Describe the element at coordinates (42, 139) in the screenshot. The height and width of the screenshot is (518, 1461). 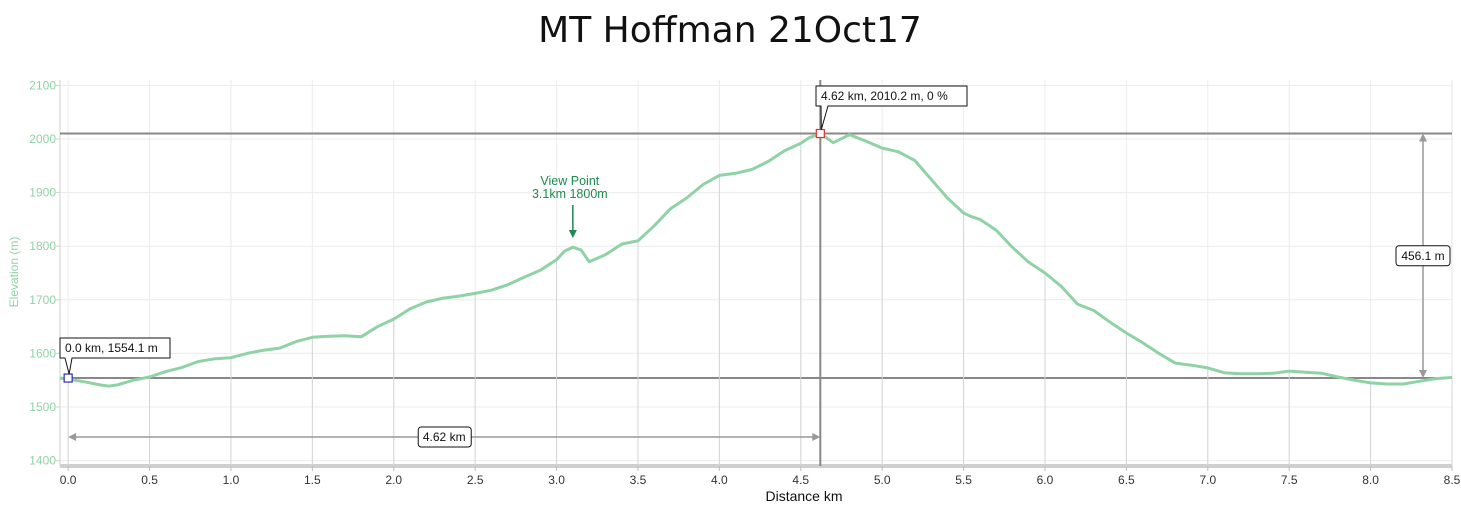
I see `y-tick-label: 2000` at that location.